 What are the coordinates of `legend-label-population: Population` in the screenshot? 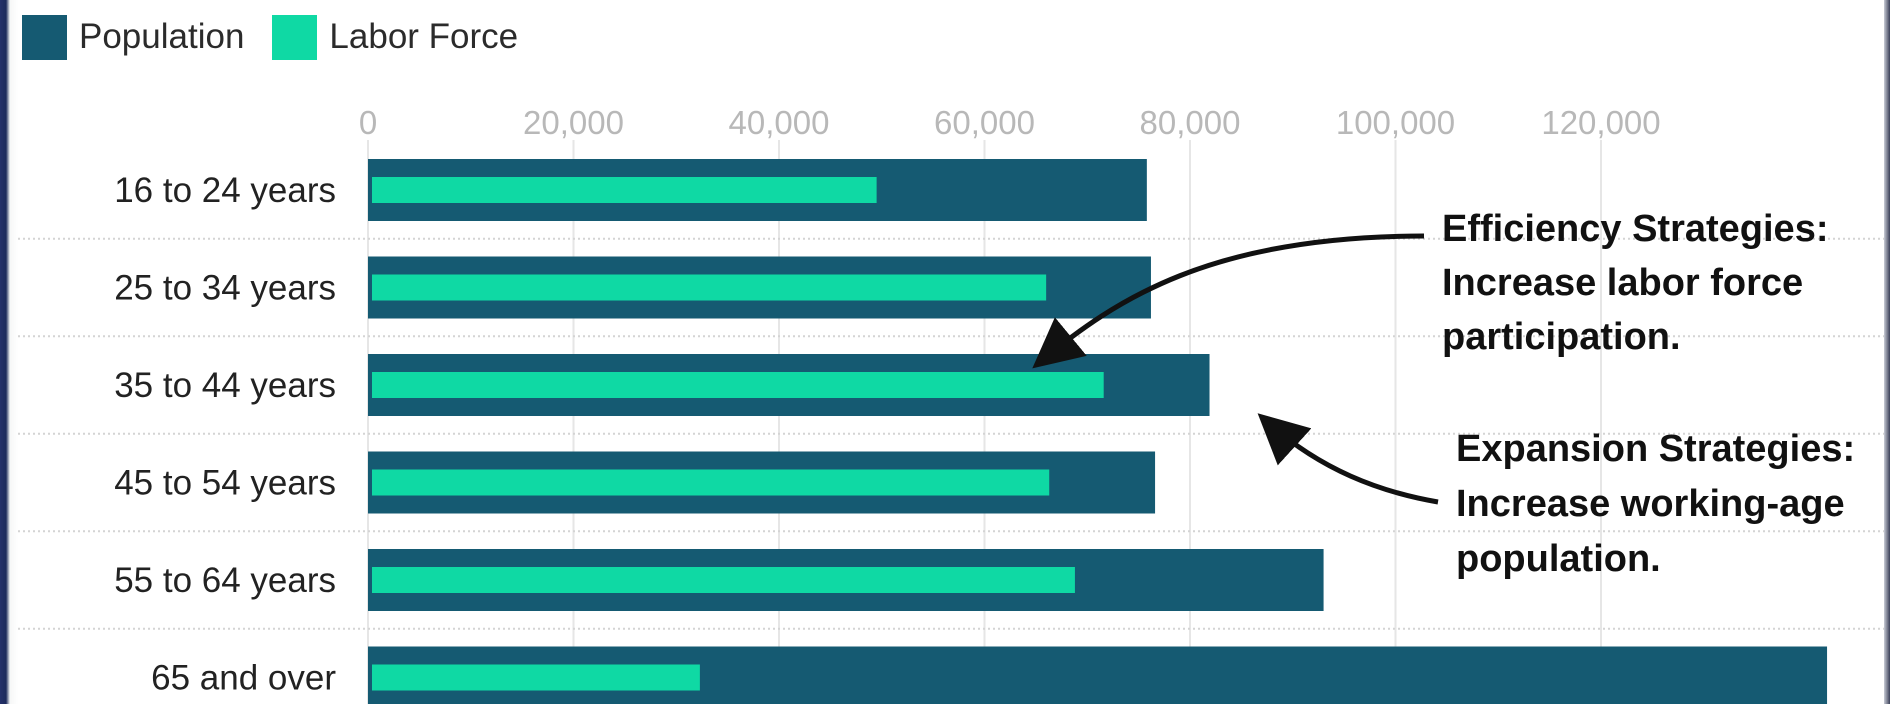 It's located at (162, 36).